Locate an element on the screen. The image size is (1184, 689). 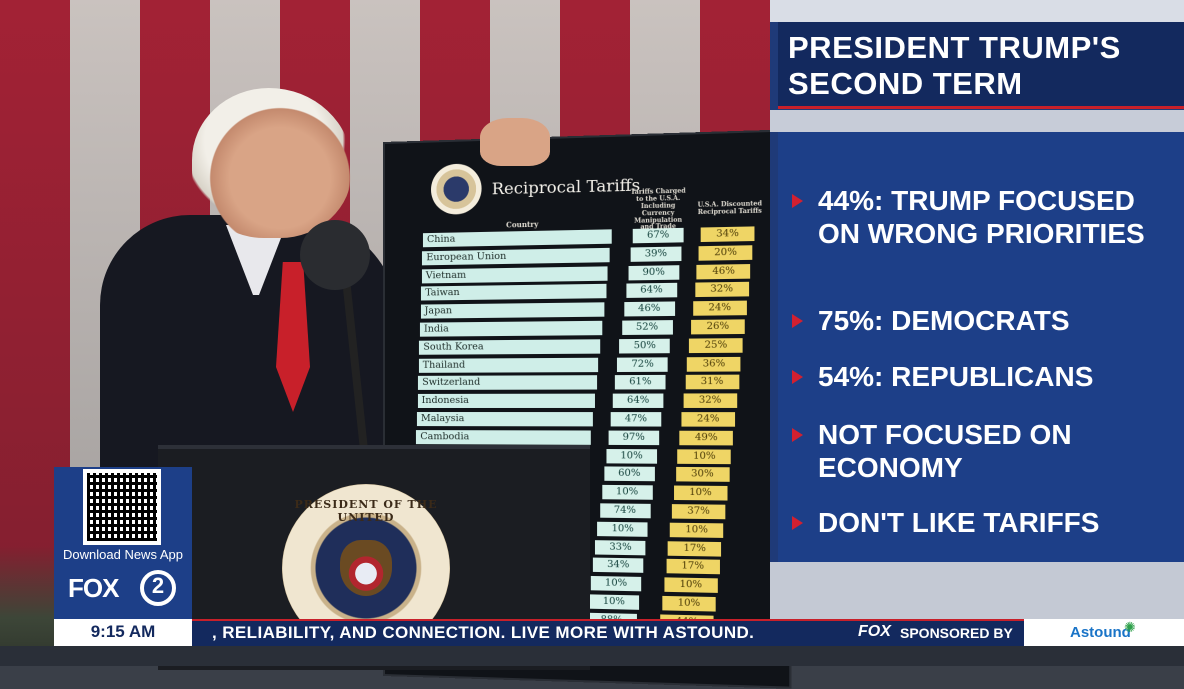
country-cell: India is located at coordinates (511, 329).